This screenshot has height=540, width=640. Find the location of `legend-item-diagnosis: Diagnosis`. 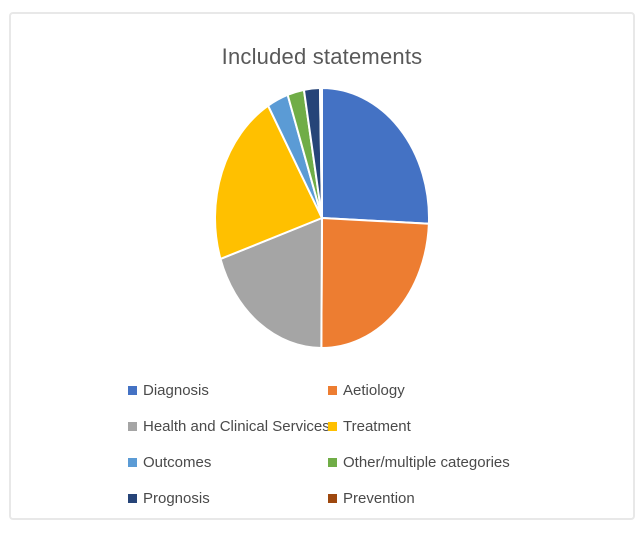

legend-item-diagnosis: Diagnosis is located at coordinates (228, 390).